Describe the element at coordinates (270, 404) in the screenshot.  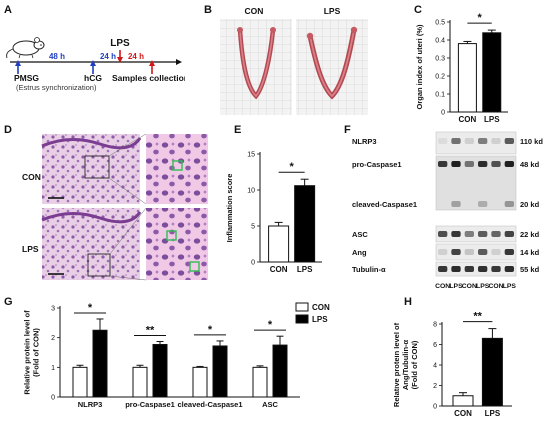
I see `x-tick-label: ASC` at that location.